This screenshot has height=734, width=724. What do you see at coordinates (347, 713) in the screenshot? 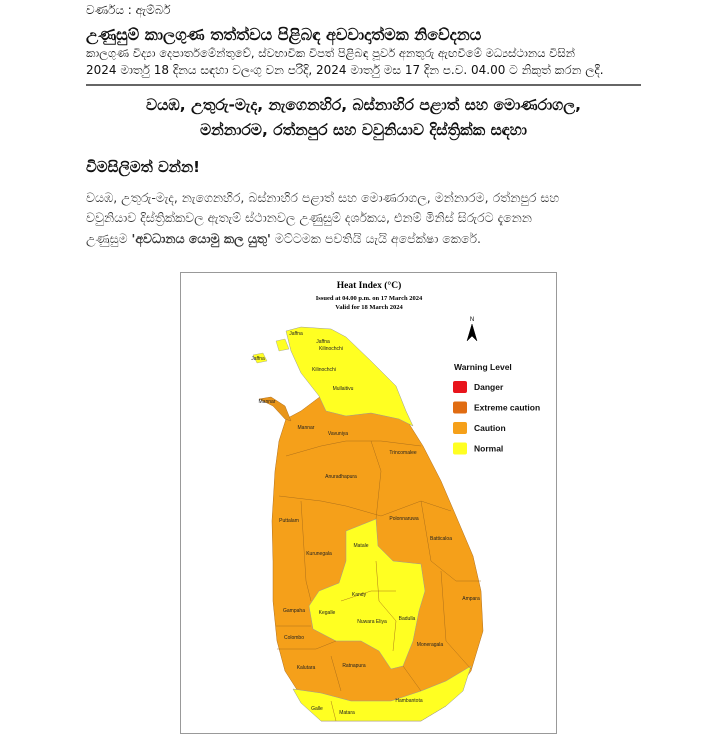
I see `district-label: Matara` at bounding box center [347, 713].